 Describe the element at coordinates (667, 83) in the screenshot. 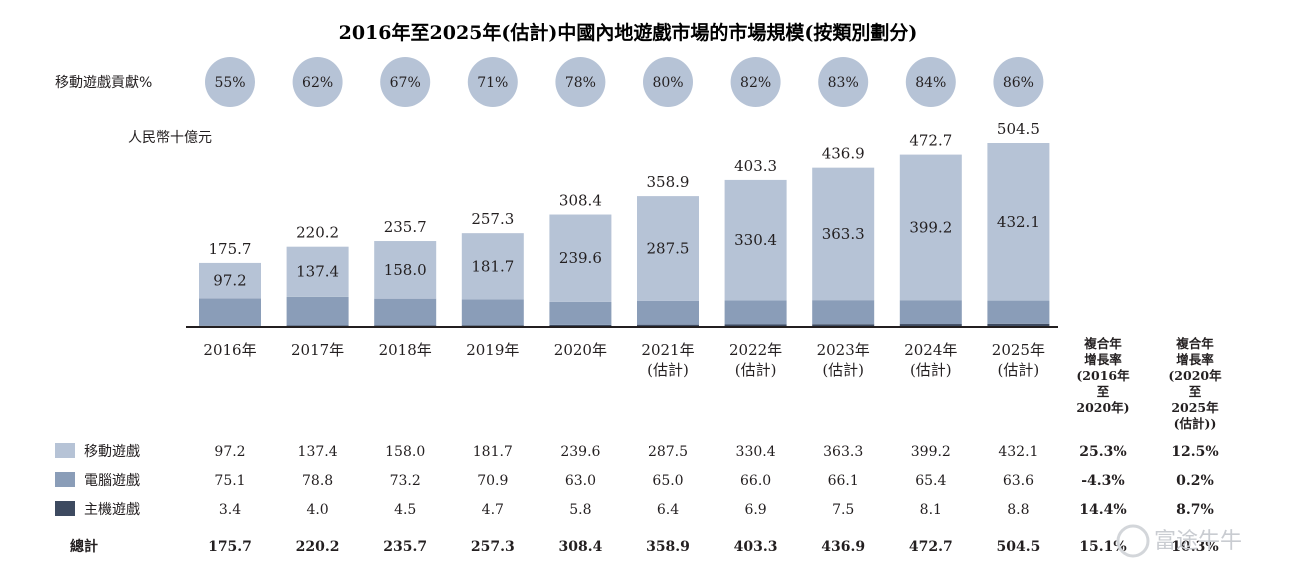

I see `mobile-share-value: 80%` at that location.